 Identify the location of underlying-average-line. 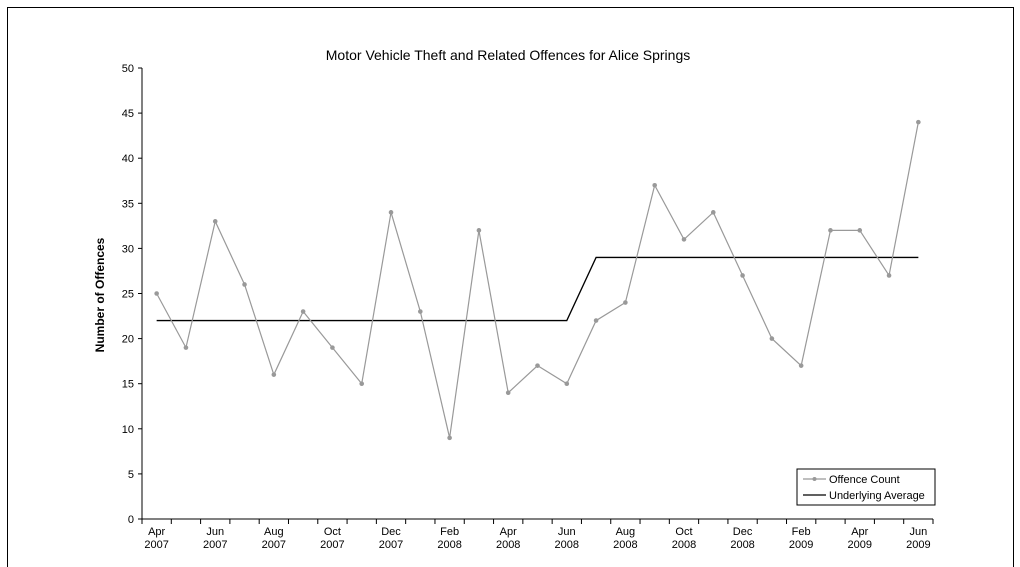
(537, 289).